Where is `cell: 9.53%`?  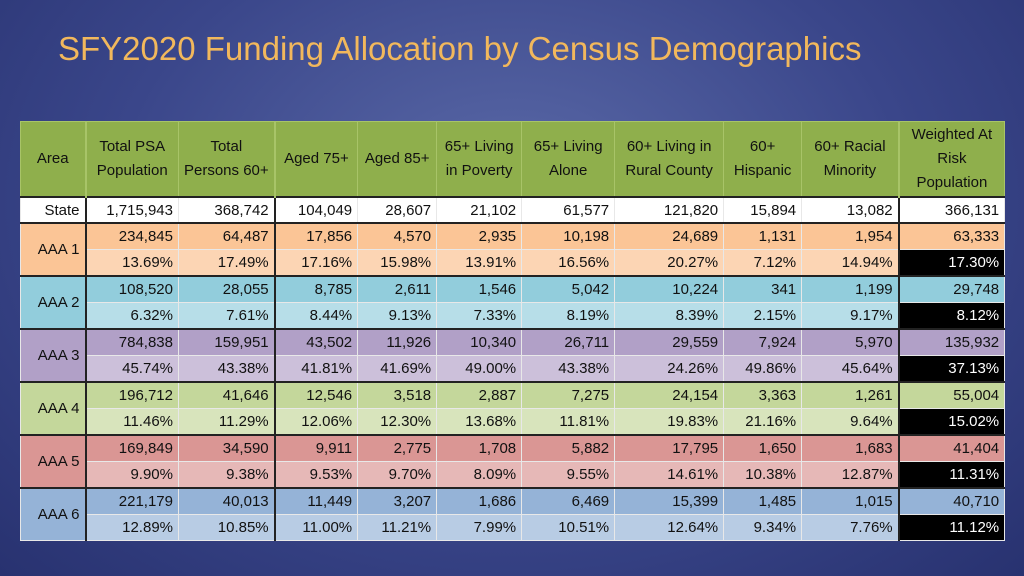 cell: 9.53% is located at coordinates (316, 475).